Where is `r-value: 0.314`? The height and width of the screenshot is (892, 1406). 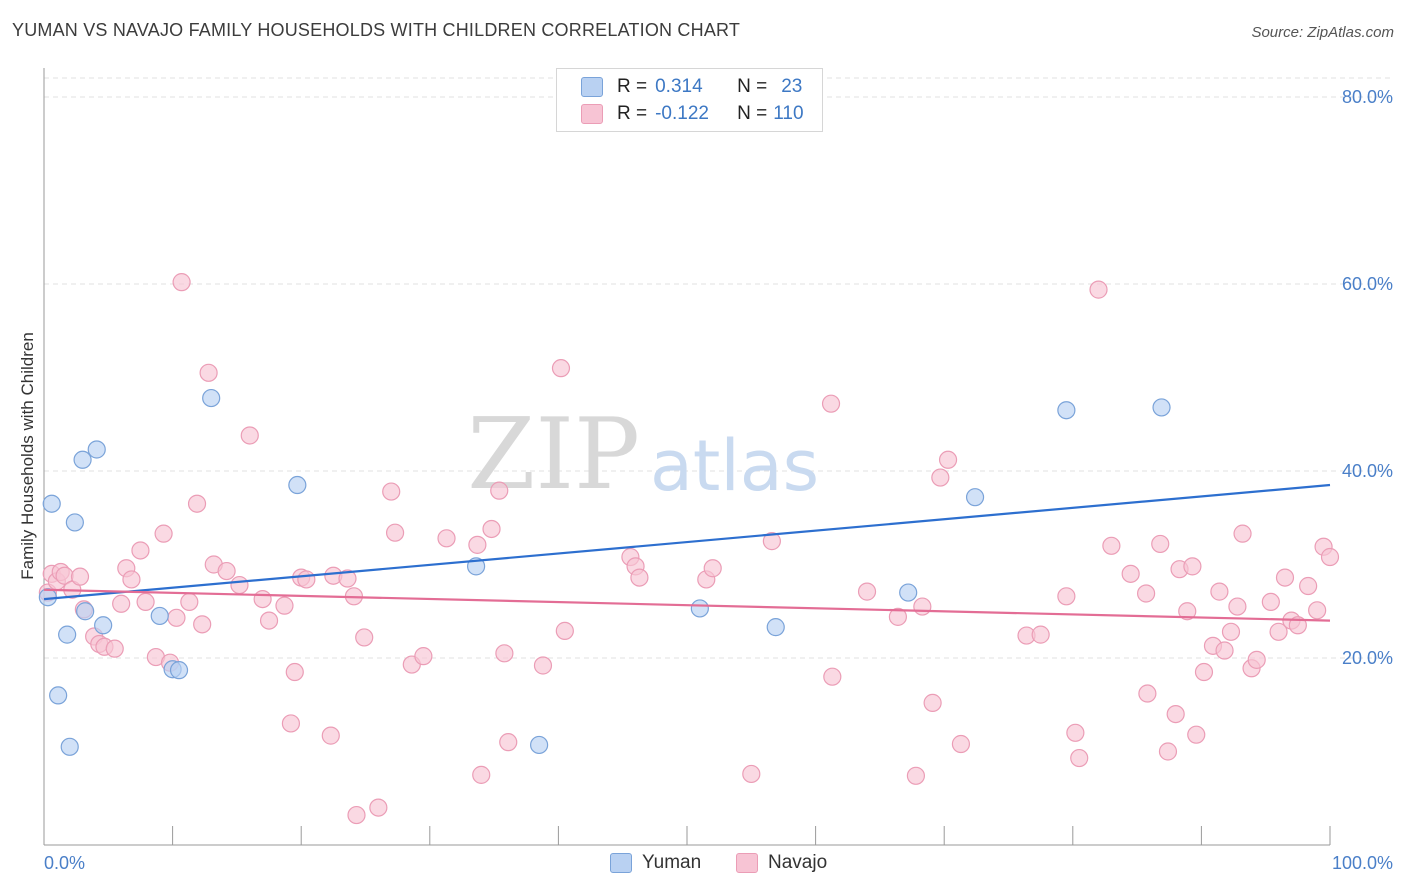
r-value: 0.314 is located at coordinates (679, 86).